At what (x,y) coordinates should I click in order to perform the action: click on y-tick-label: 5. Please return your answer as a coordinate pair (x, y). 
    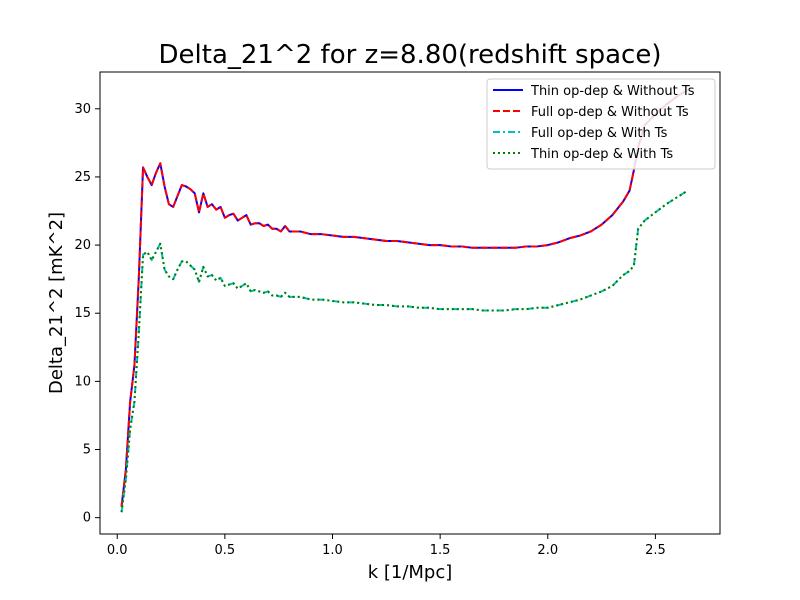
    Looking at the image, I should click on (87, 450).